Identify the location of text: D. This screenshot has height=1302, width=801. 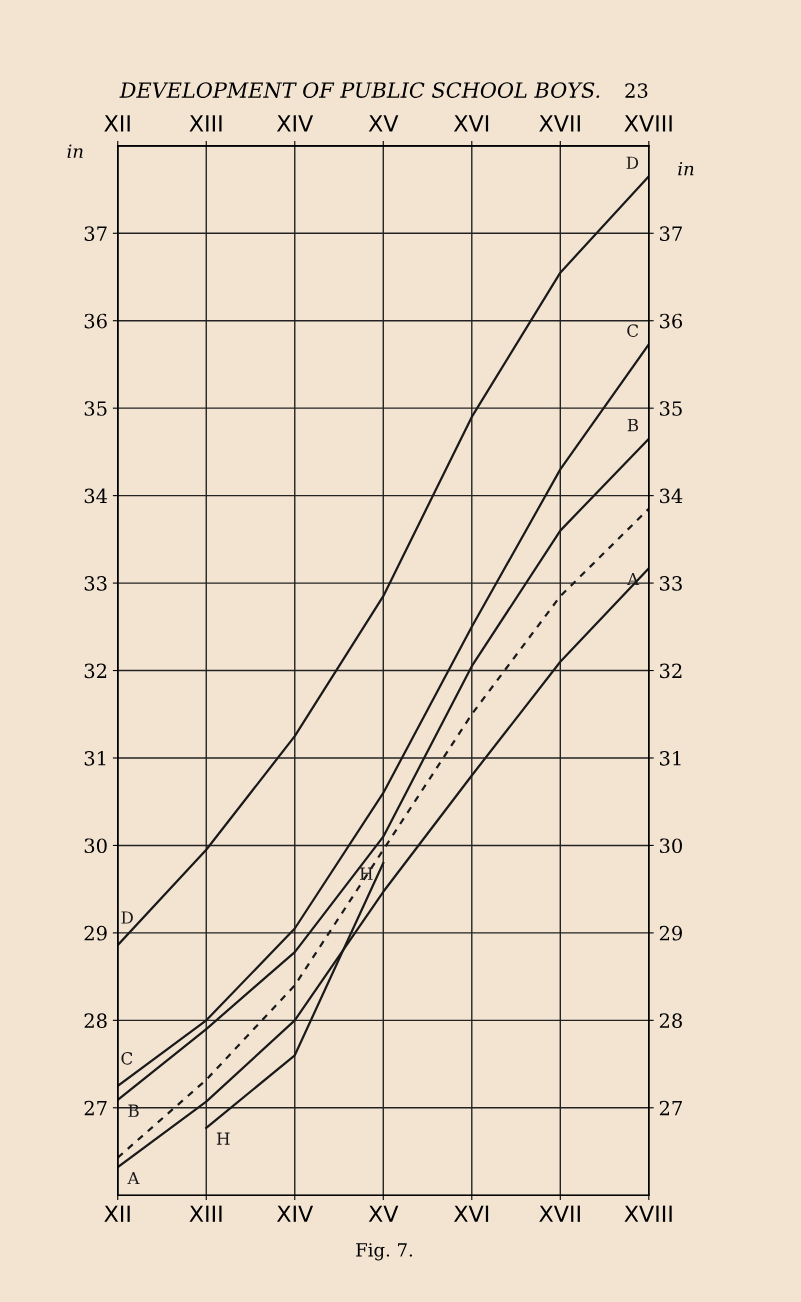
(632, 162).